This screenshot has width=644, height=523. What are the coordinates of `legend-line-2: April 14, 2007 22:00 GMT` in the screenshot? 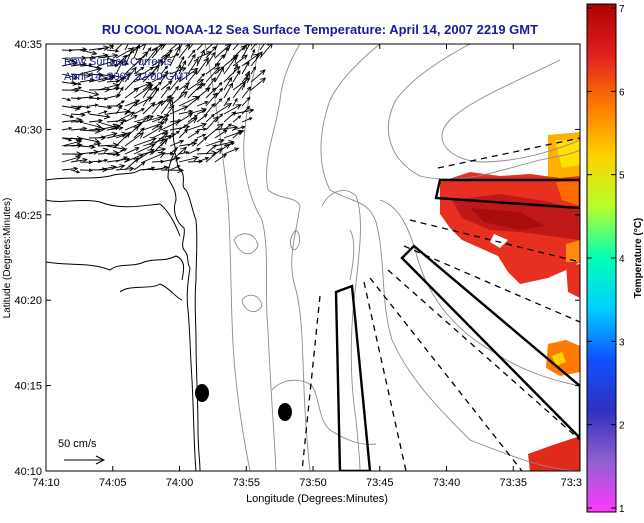 It's located at (127, 77).